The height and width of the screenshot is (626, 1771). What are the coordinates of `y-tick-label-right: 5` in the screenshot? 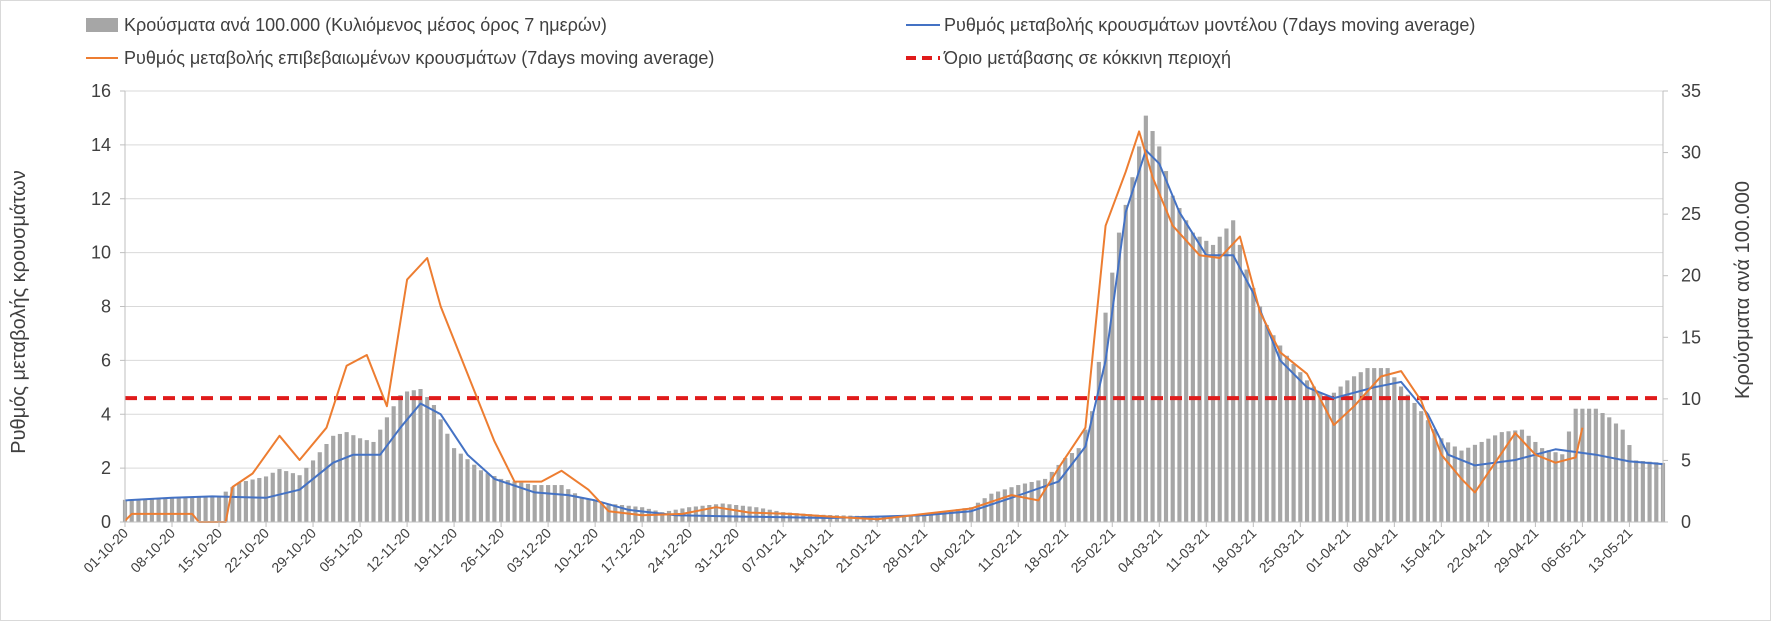 It's located at (1686, 460).